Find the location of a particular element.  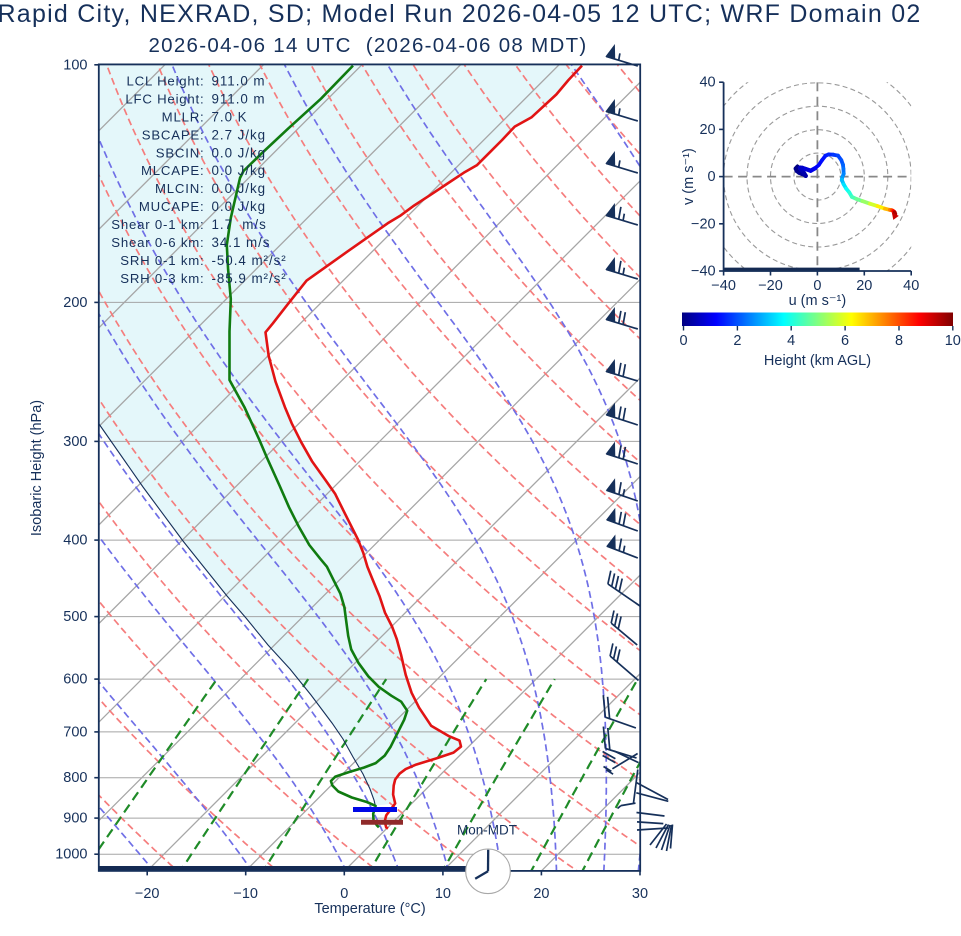

svg-text: v (m s⁻¹) is located at coordinates (689, 176).